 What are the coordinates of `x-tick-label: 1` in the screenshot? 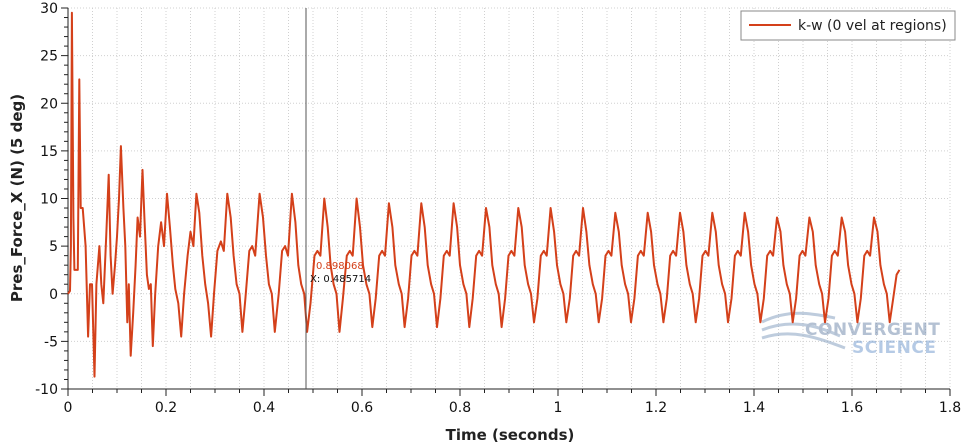 It's located at (558, 408).